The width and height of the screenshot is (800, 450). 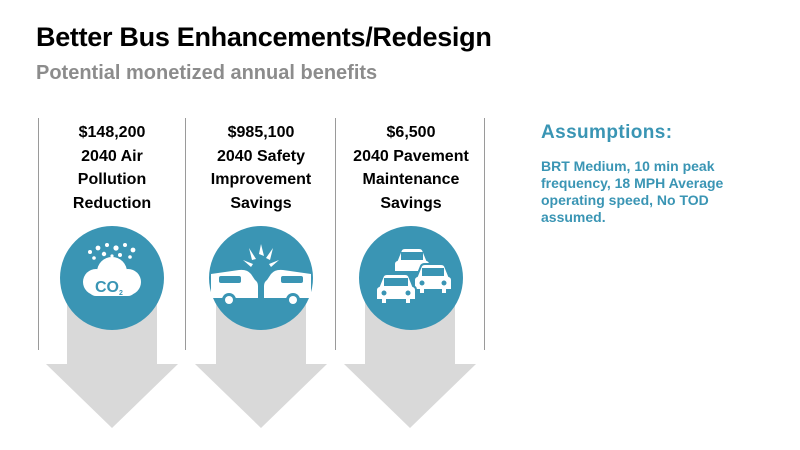 What do you see at coordinates (411, 179) in the screenshot?
I see `benefit-label-line: Maintenance` at bounding box center [411, 179].